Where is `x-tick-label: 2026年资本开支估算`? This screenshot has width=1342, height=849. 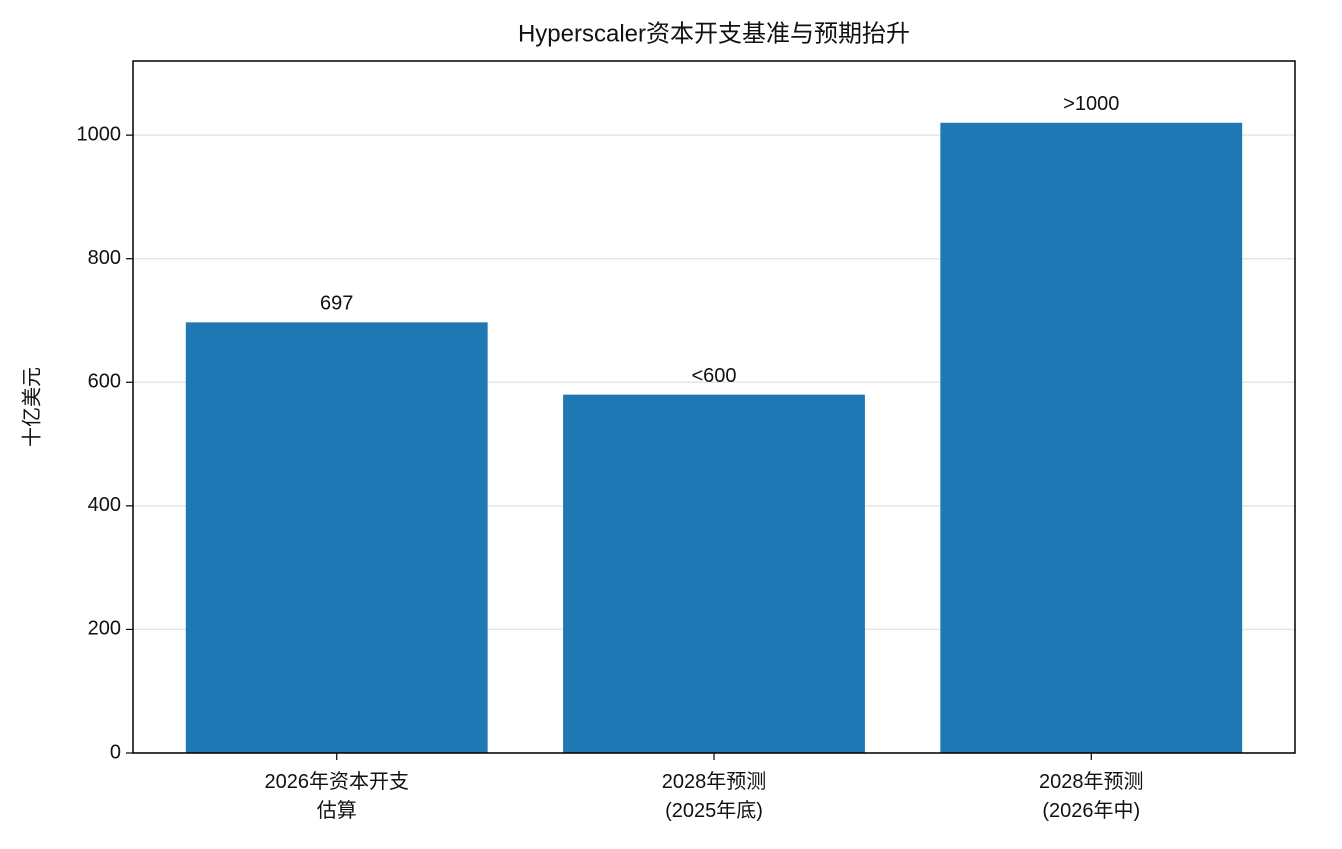
x-tick-label: 2026年资本开支估算 is located at coordinates (336, 796).